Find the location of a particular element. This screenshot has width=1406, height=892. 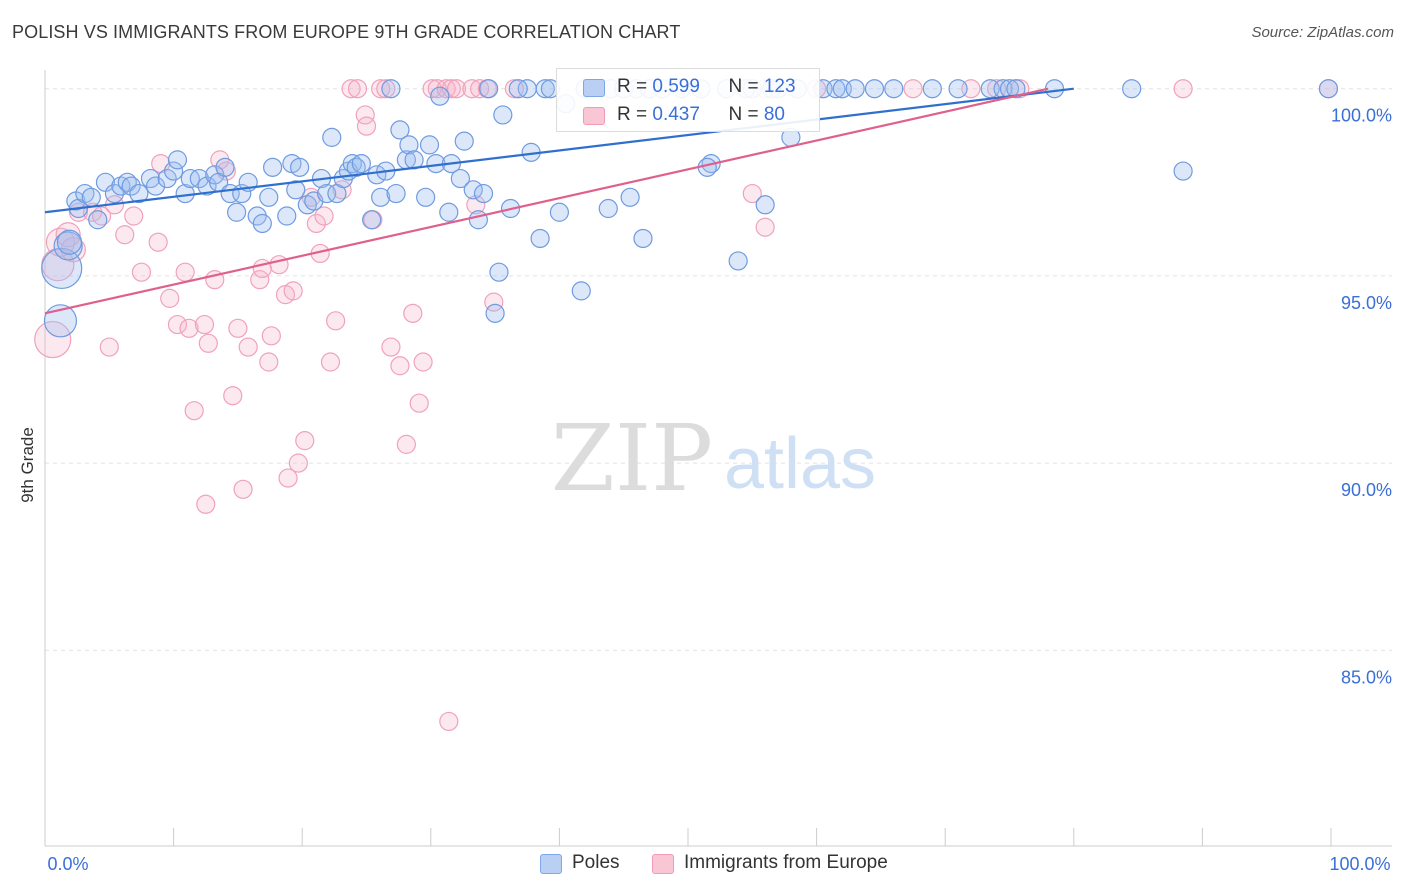

y-axis-label: 9th Grade is located at coordinates (27, 465).